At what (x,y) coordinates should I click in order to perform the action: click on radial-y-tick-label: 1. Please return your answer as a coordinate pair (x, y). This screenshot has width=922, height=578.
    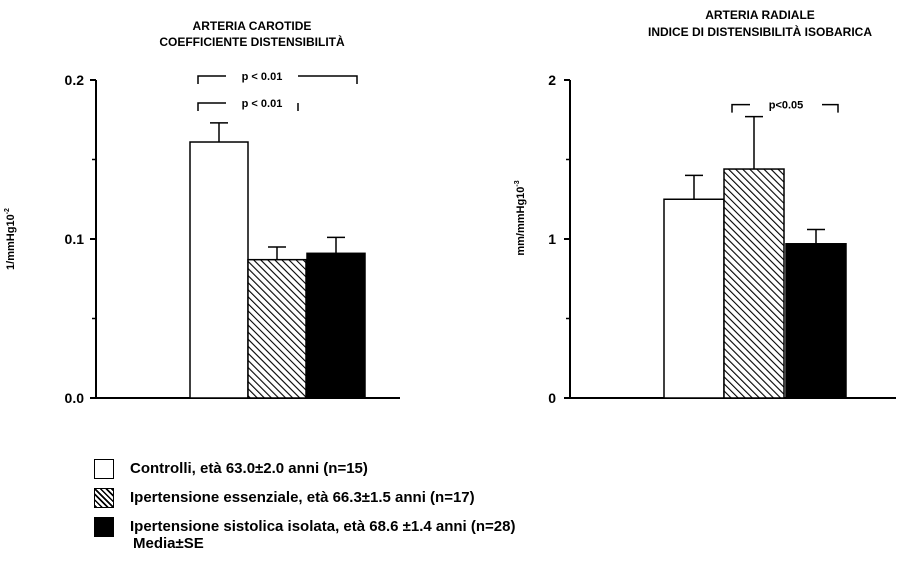
    Looking at the image, I should click on (552, 239).